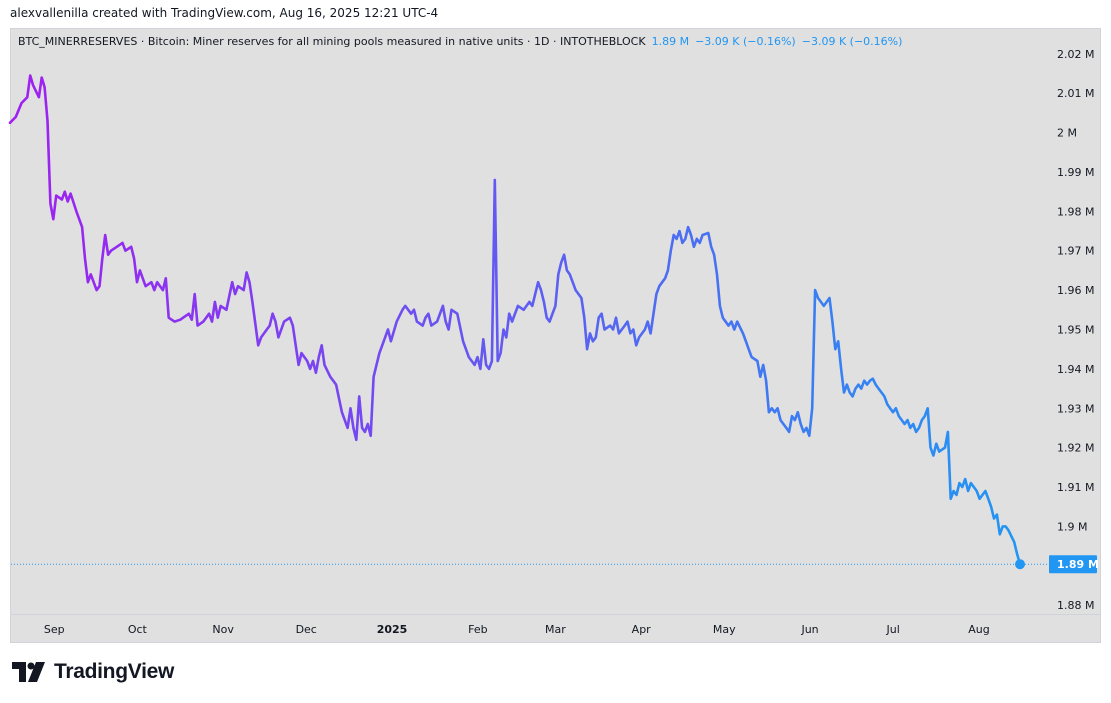  Describe the element at coordinates (1075, 54) in the screenshot. I see `y-tick-label: 2.02 M` at that location.